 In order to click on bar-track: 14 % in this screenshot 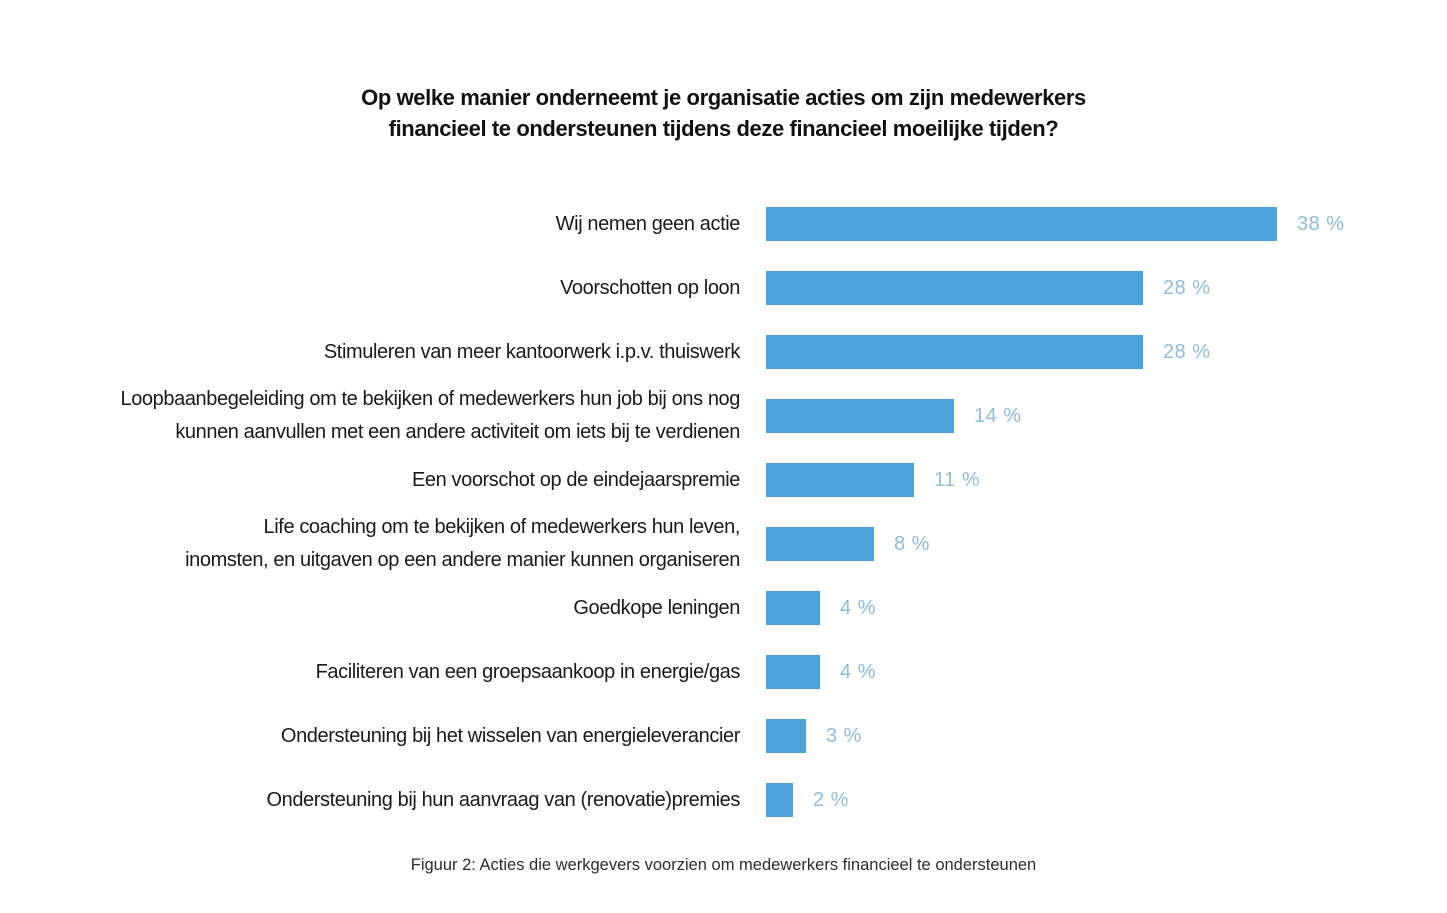, I will do `click(894, 416)`.